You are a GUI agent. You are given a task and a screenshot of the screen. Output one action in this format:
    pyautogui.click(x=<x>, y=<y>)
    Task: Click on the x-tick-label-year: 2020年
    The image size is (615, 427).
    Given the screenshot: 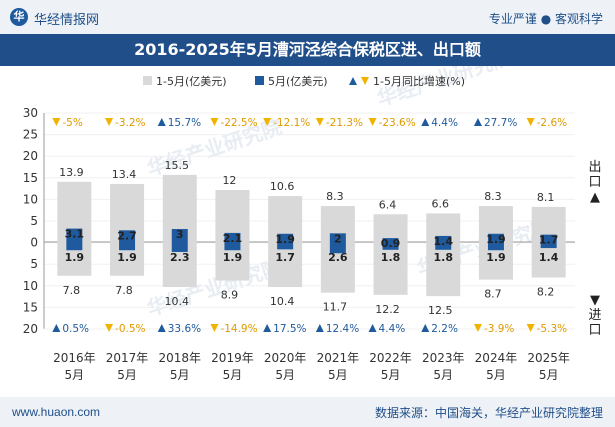 What is the action you would take?
    pyautogui.click(x=285, y=358)
    